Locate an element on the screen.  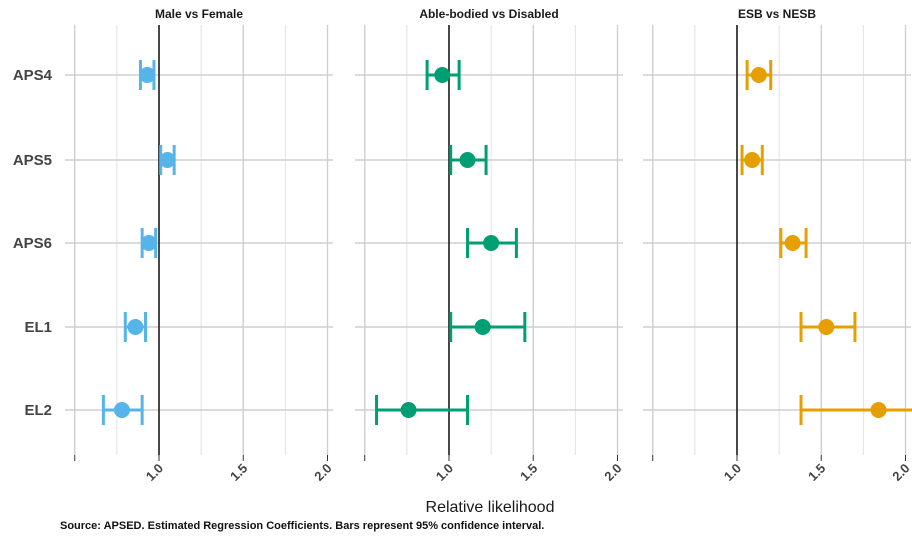
panel-title: ESB vs NESB is located at coordinates (777, 14).